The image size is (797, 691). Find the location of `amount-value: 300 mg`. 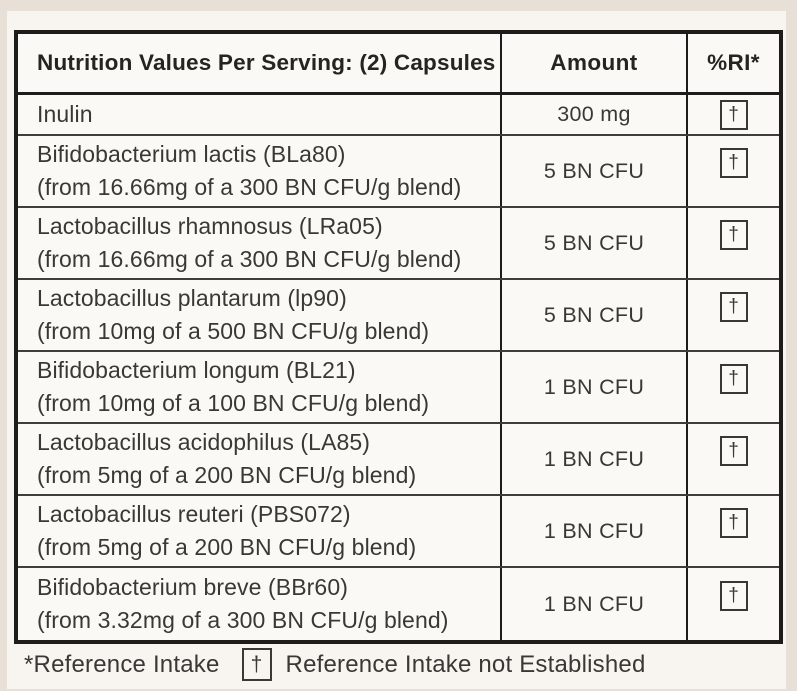

amount-value: 300 mg is located at coordinates (594, 114).